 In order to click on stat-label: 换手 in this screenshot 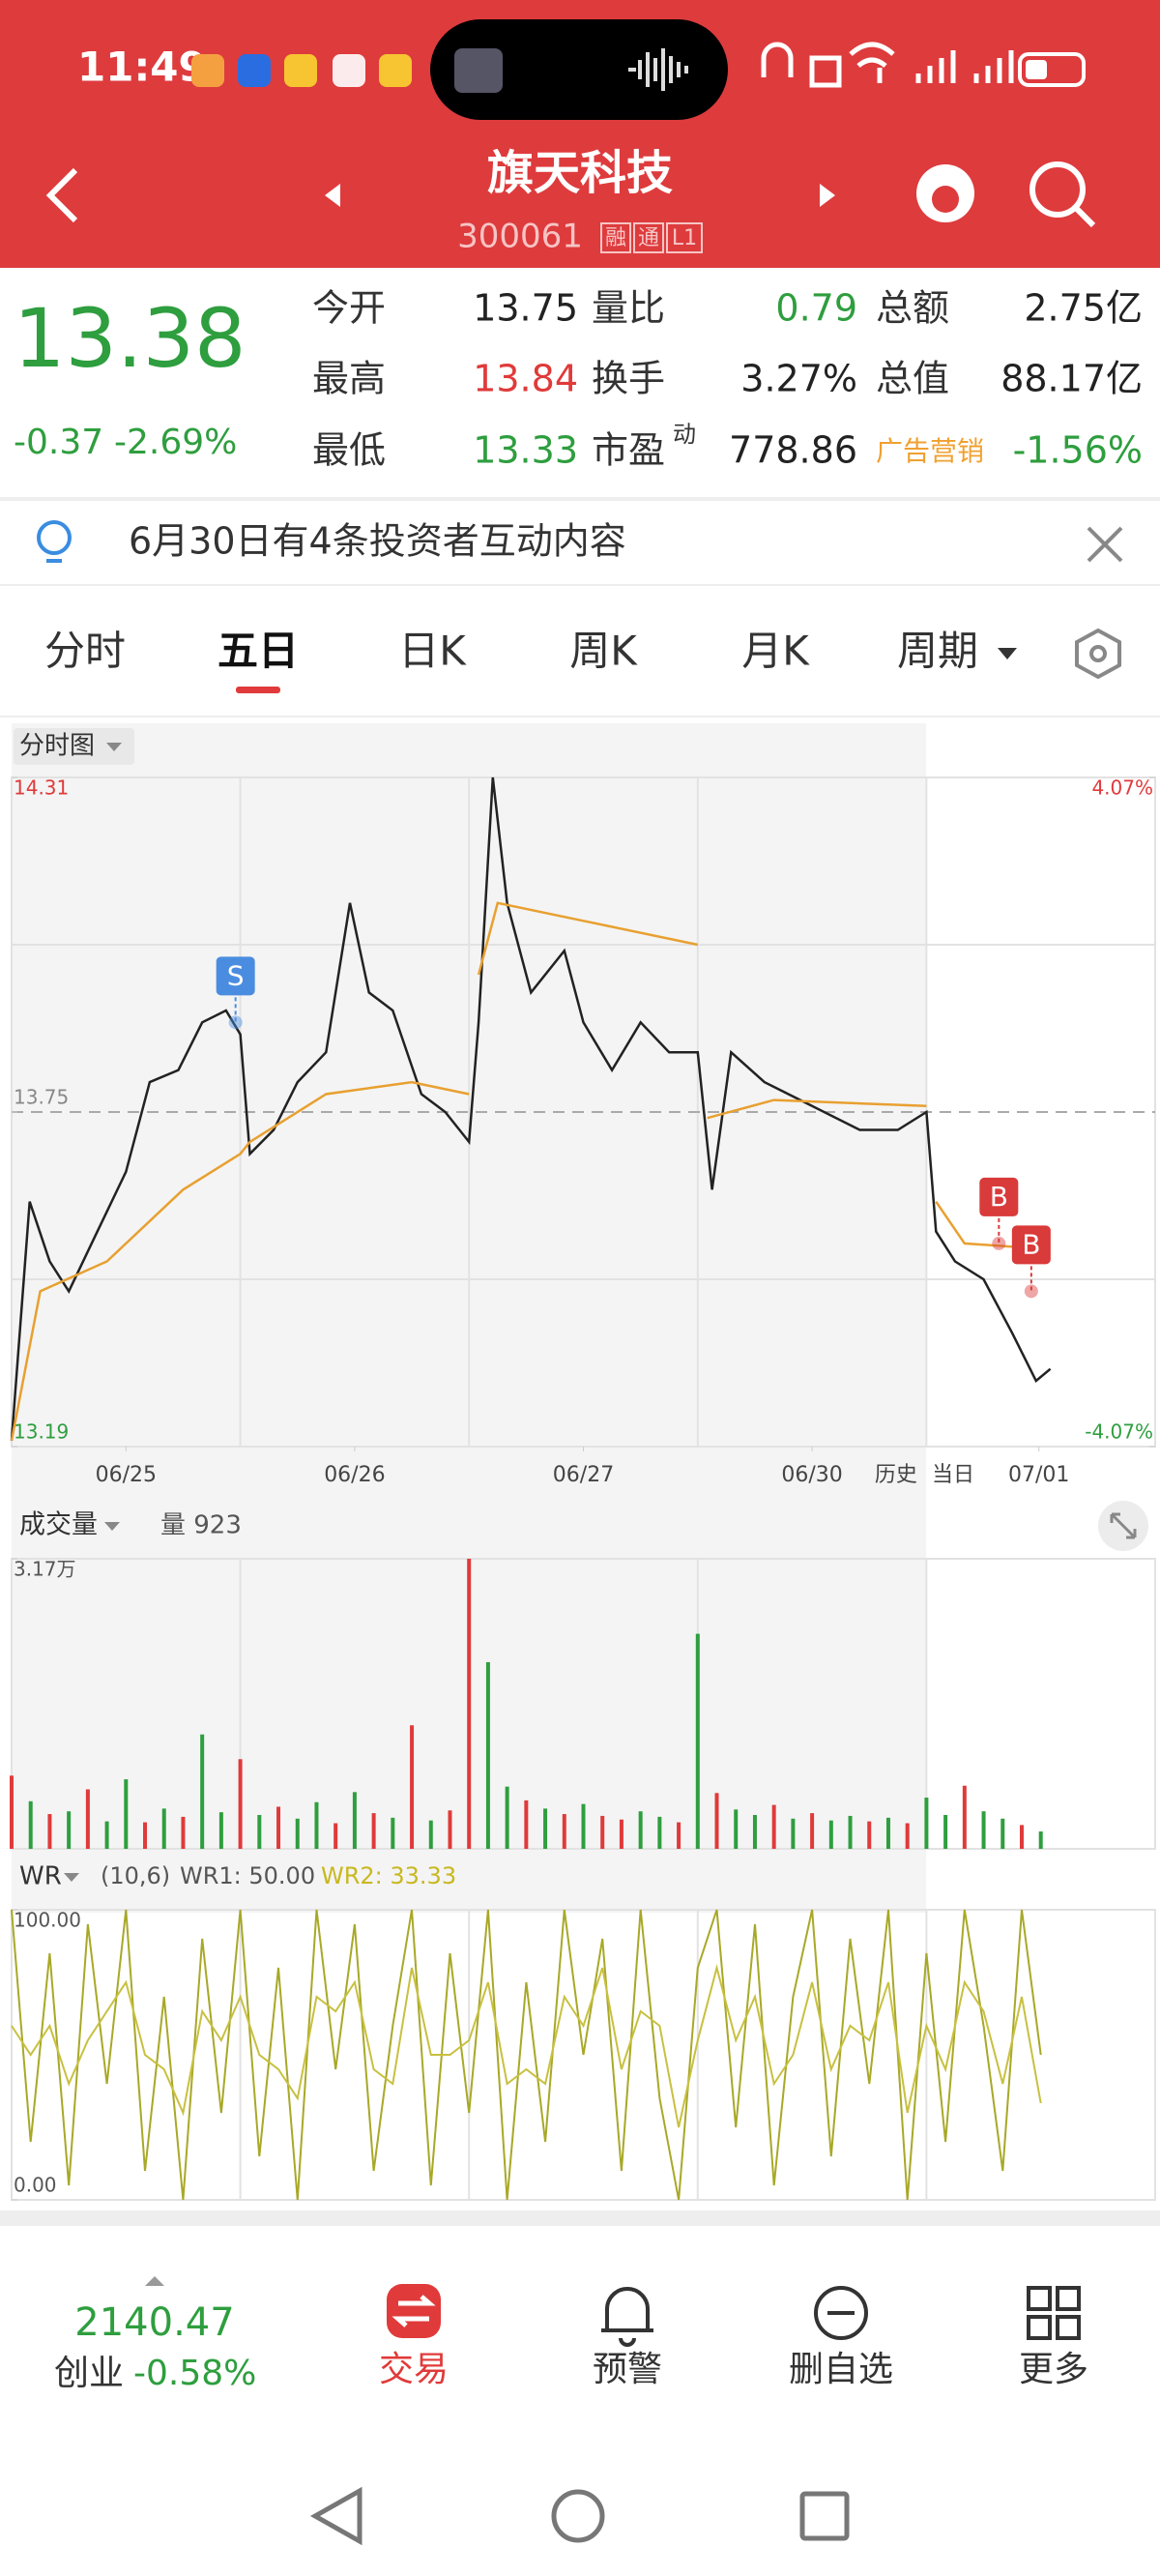, I will do `click(628, 379)`.